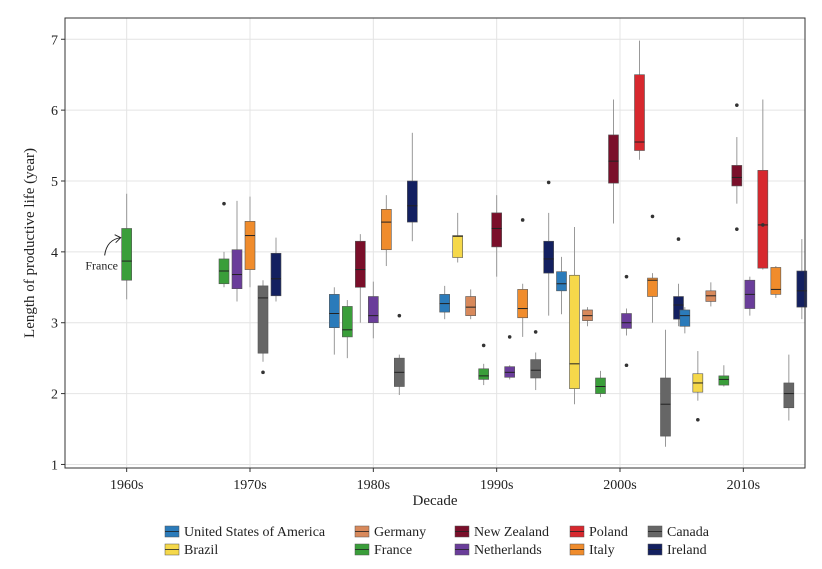 This screenshot has height=569, width=822. I want to click on box-canada-1990s, so click(535, 360).